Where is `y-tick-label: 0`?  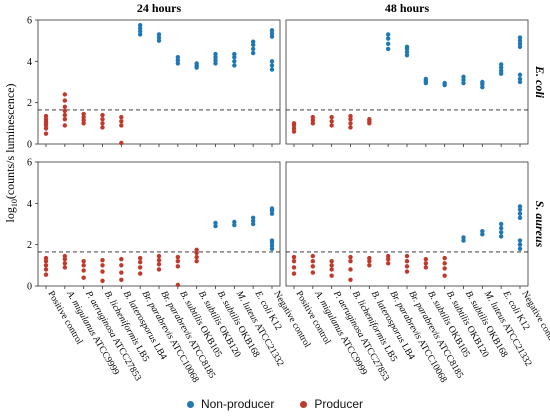
y-tick-label: 0 is located at coordinates (29, 287).